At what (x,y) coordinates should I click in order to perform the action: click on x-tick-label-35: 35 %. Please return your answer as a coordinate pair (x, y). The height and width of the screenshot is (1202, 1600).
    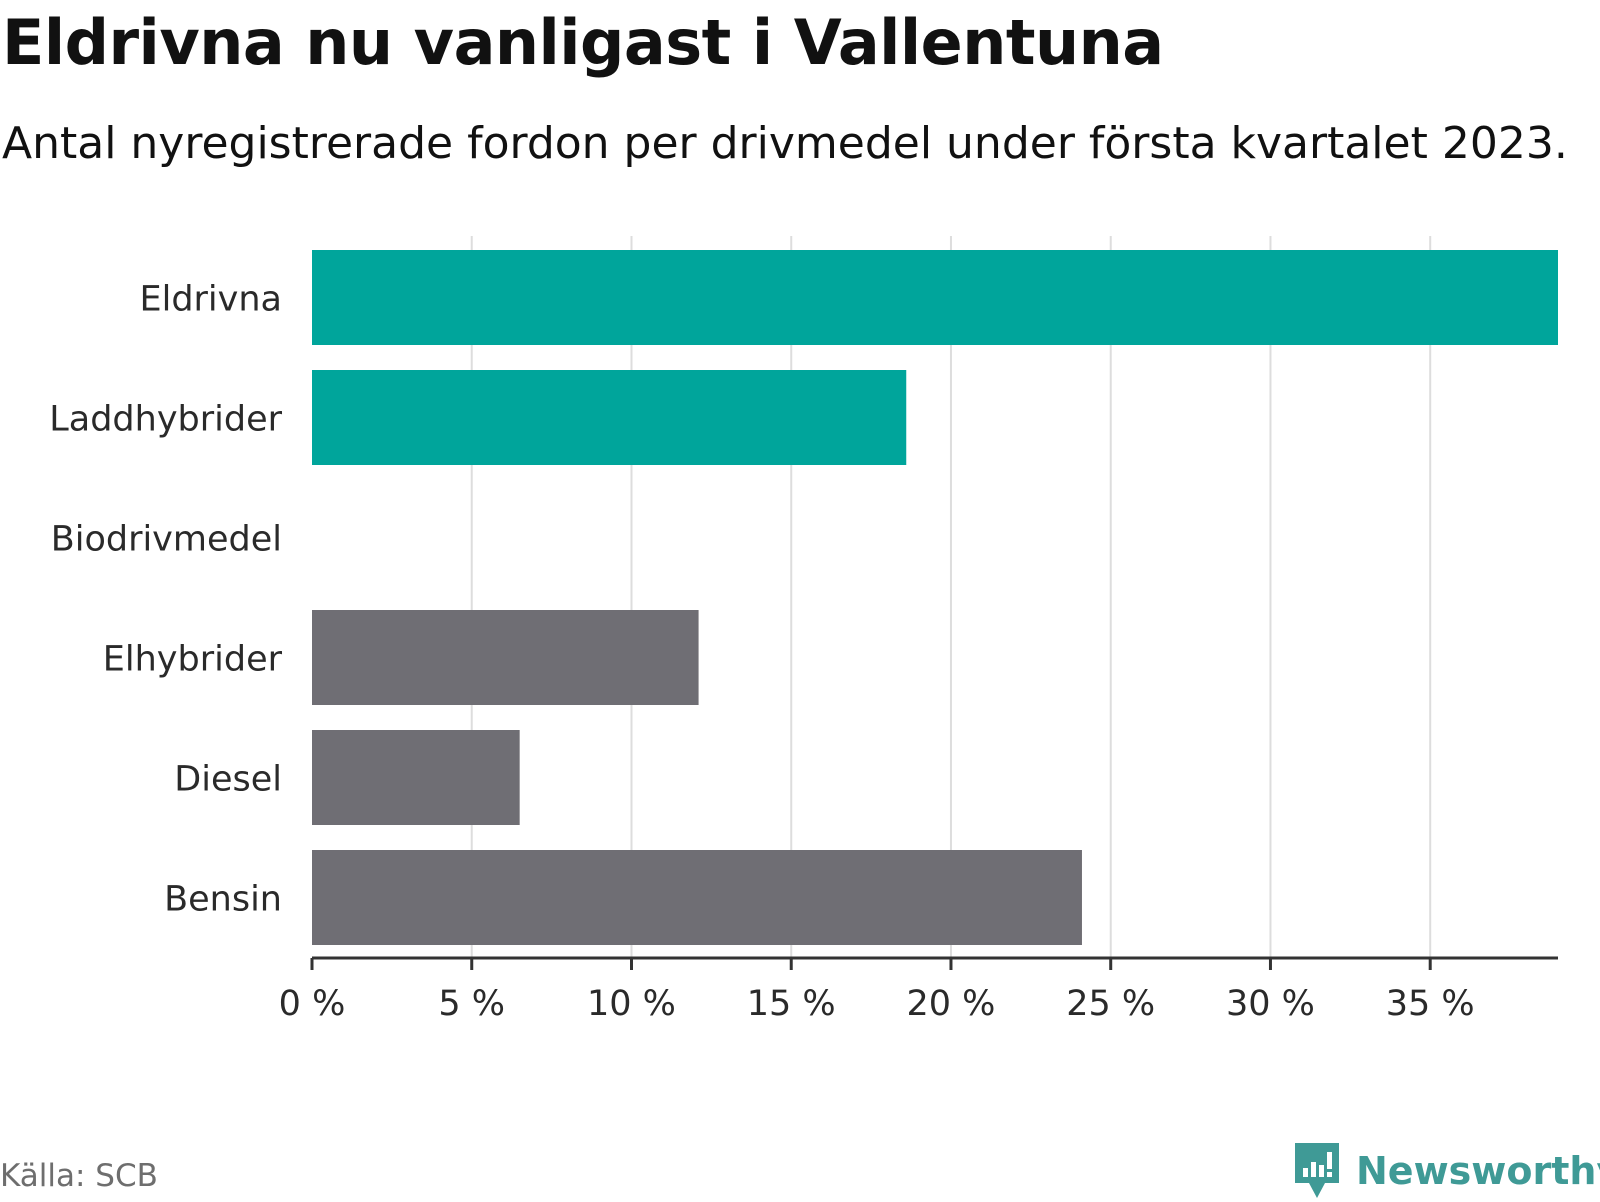
    Looking at the image, I should click on (1430, 1004).